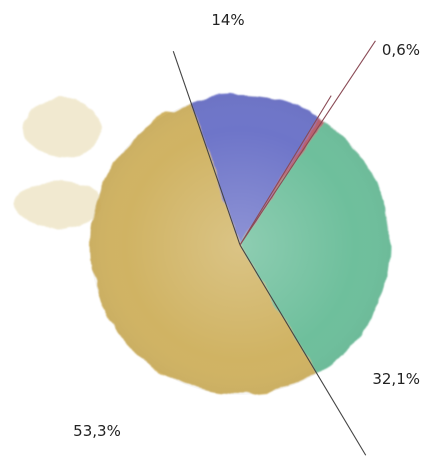 The image size is (429, 471). Describe the element at coordinates (97, 431) in the screenshot. I see `slice-label: 53,3%` at that location.